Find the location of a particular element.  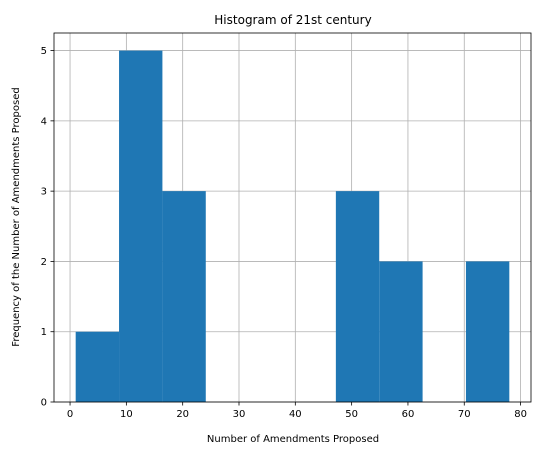

y-axis-ticks: 0 1 2 3 4 5 is located at coordinates (47, 227).